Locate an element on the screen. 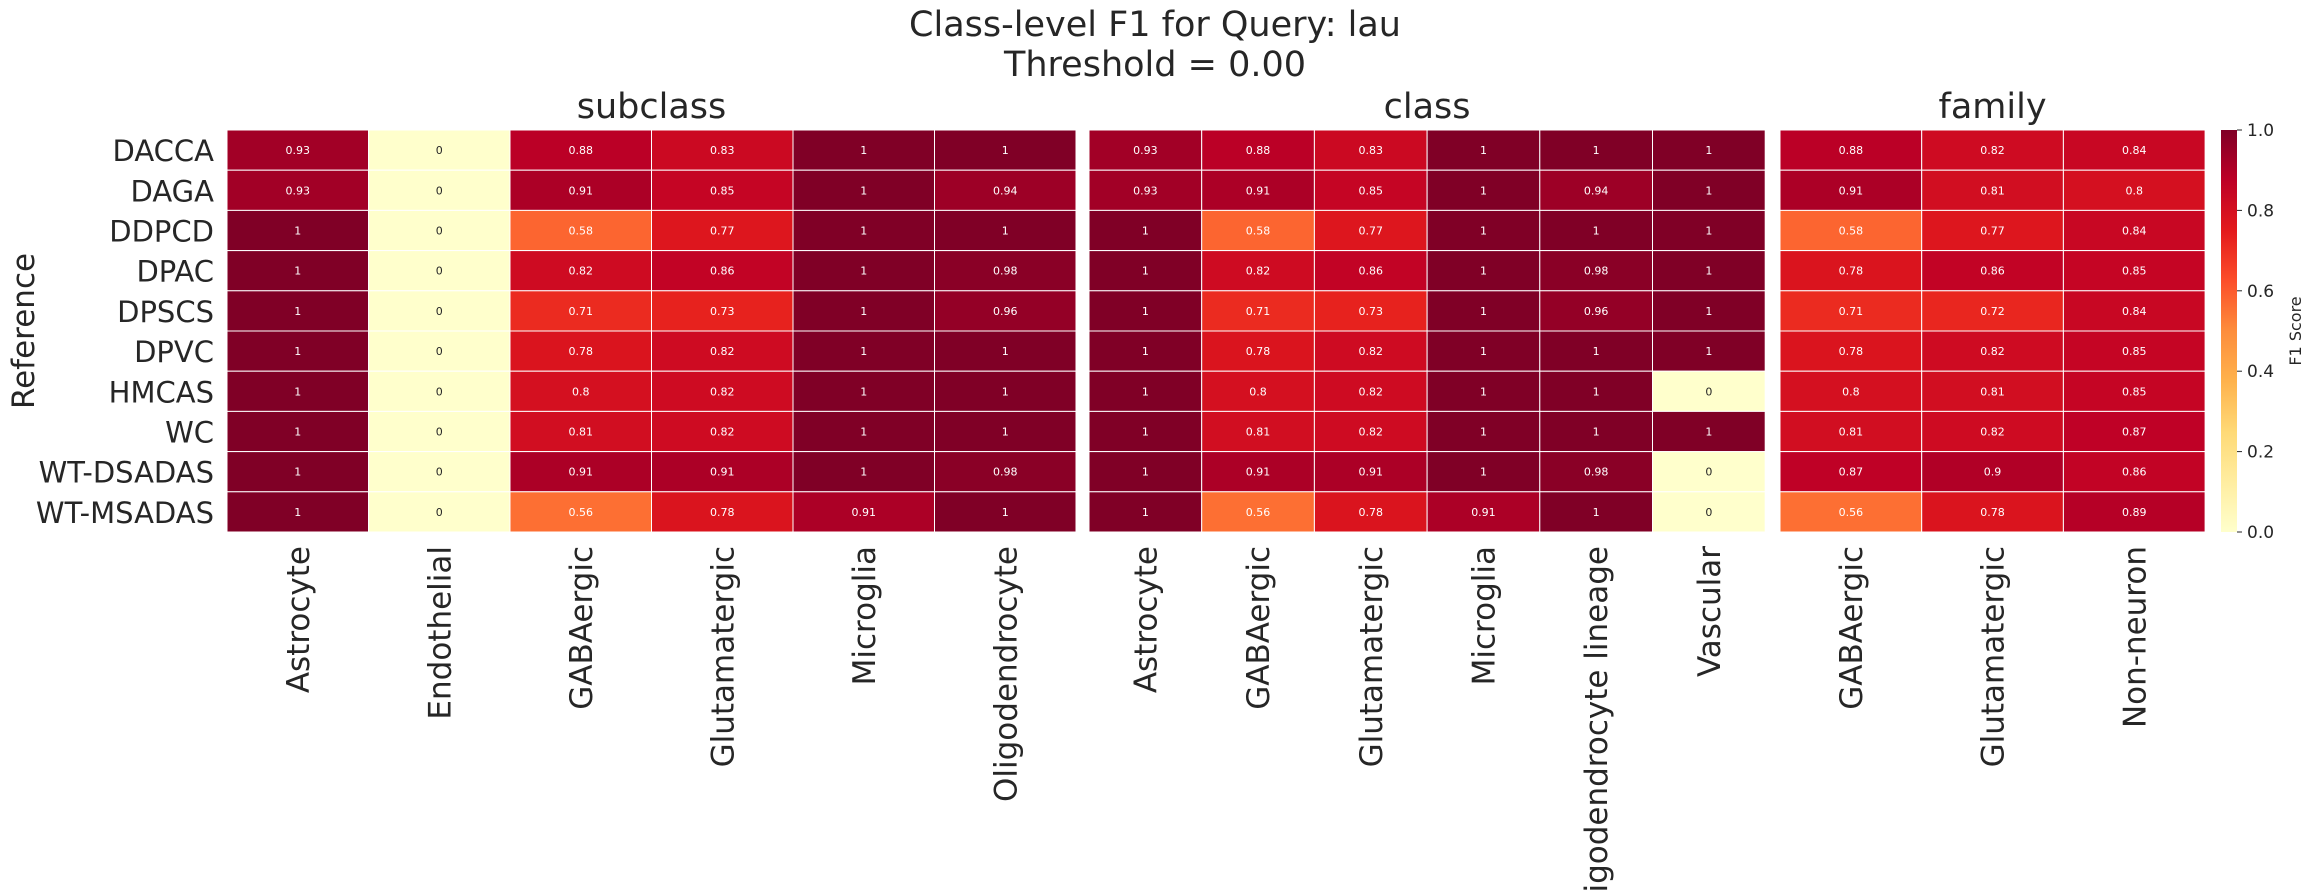  cell-value: 0.96 is located at coordinates (1596, 311).